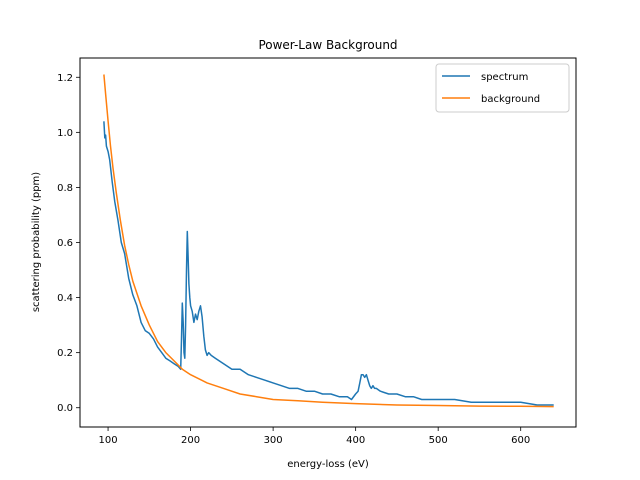 The height and width of the screenshot is (480, 640). Describe the element at coordinates (504, 77) in the screenshot. I see `legend-label-spectrum: spectrum` at that location.